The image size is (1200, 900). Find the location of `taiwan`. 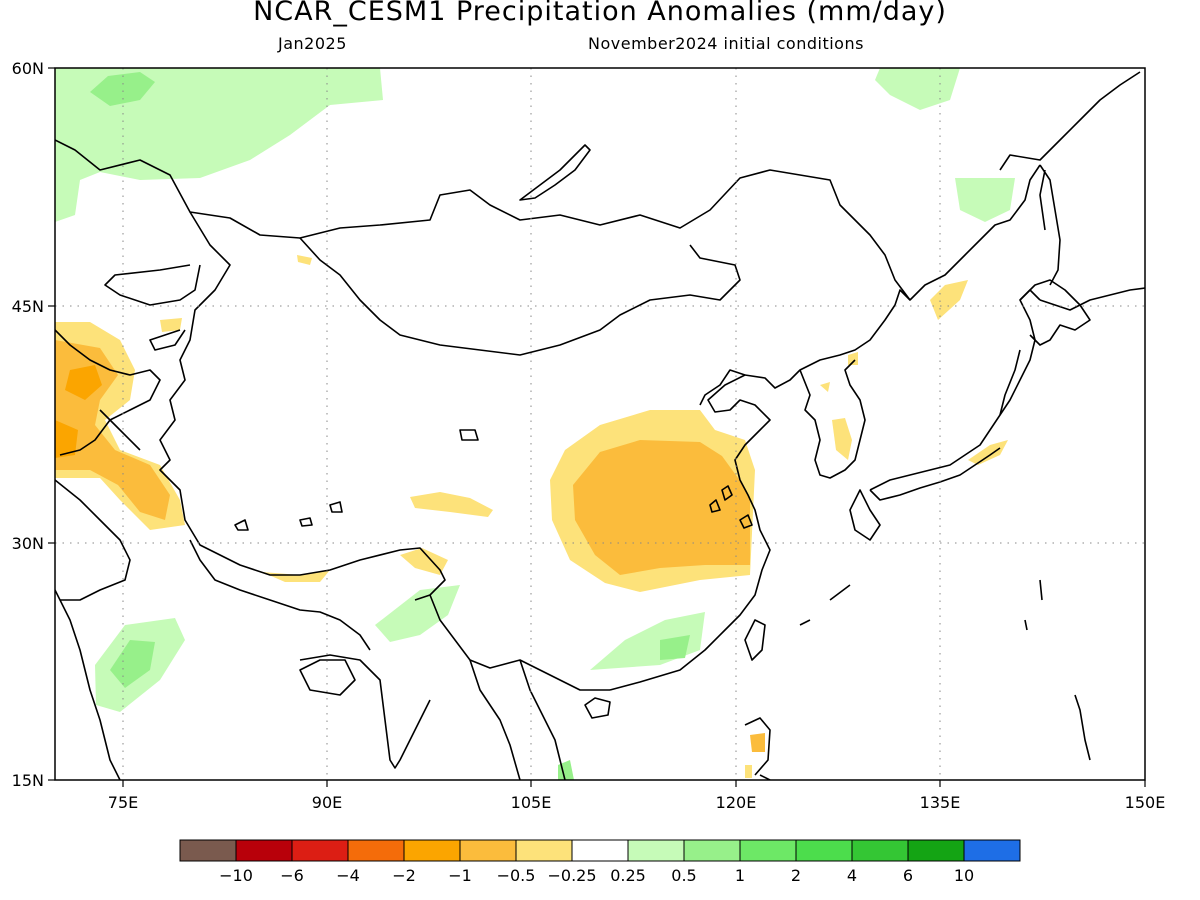

taiwan is located at coordinates (755, 640).